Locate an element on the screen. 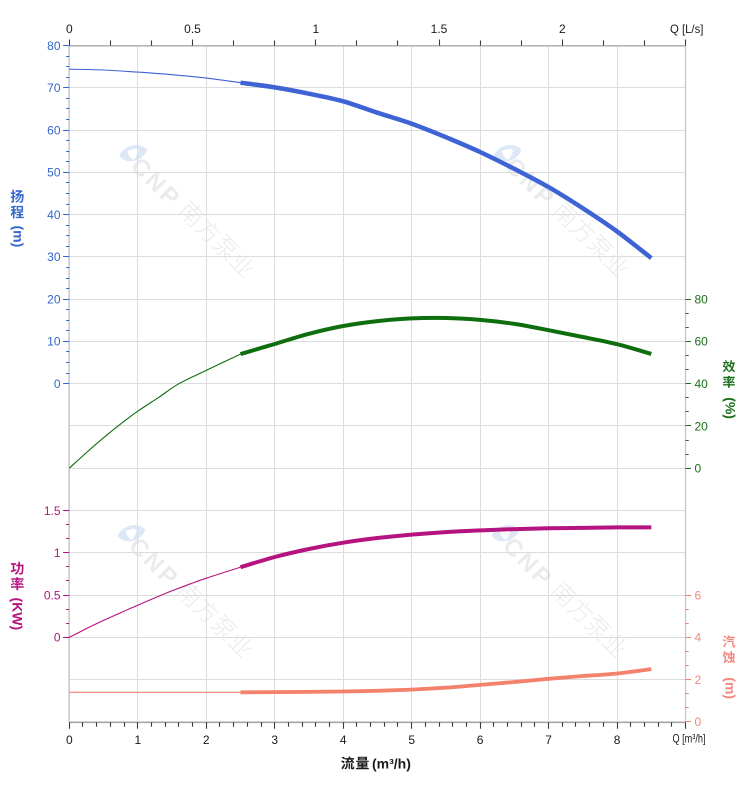 The image size is (752, 802). svg-text: 30 is located at coordinates (54, 257).